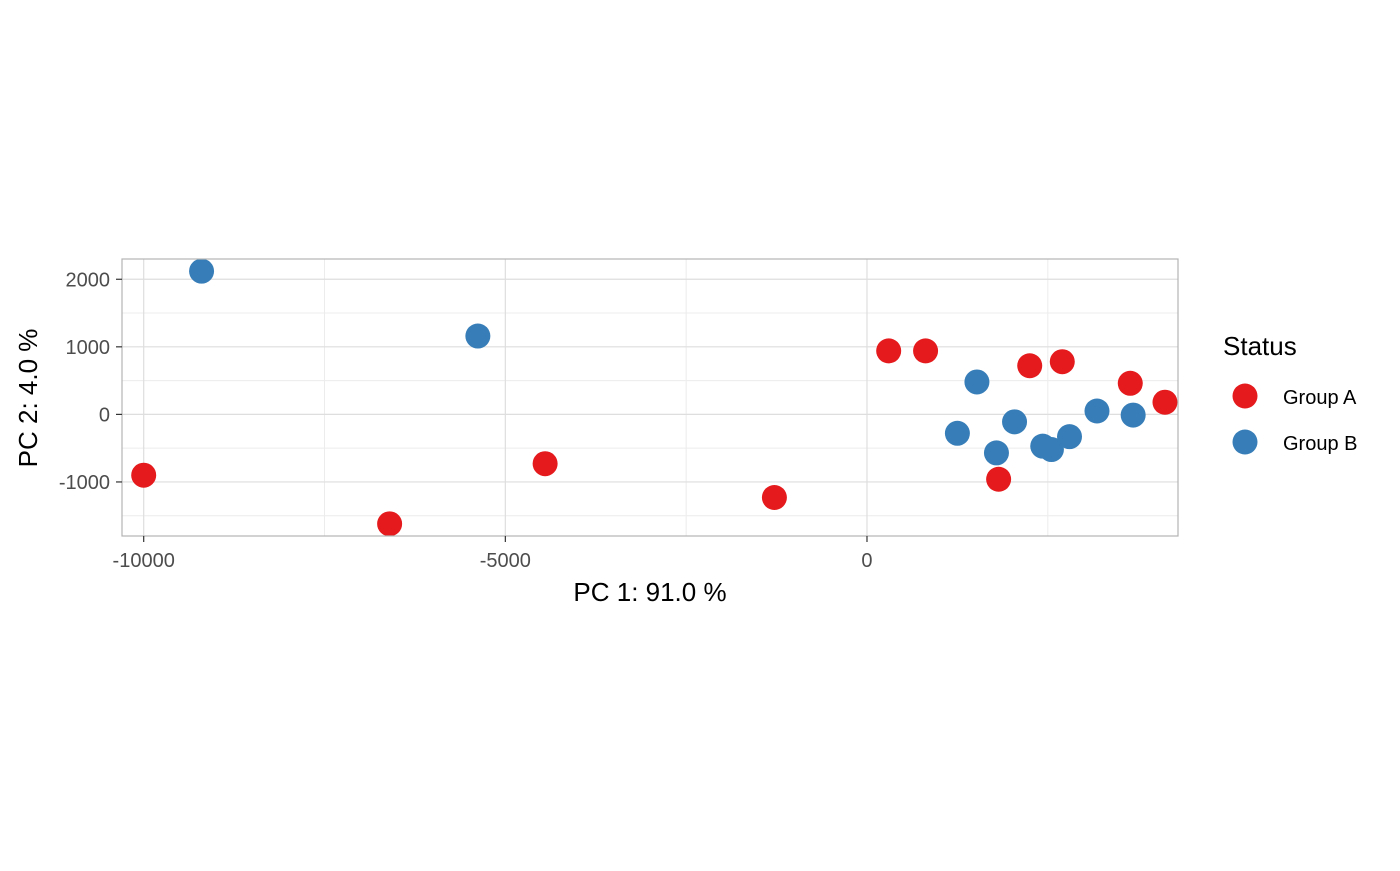 The image size is (1400, 871). Describe the element at coordinates (505, 561) in the screenshot. I see `x-tick-label: -5000` at that location.